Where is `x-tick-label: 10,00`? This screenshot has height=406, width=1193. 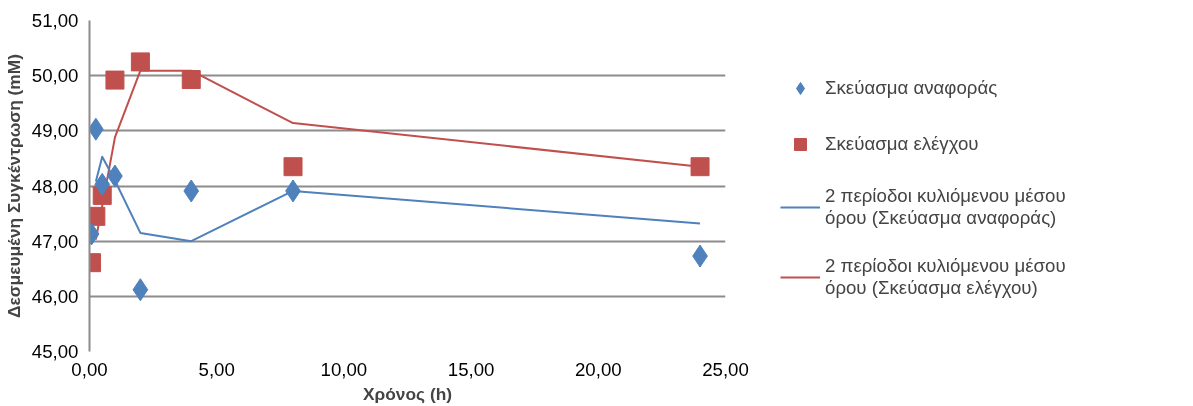 x-tick-label: 10,00 is located at coordinates (344, 369).